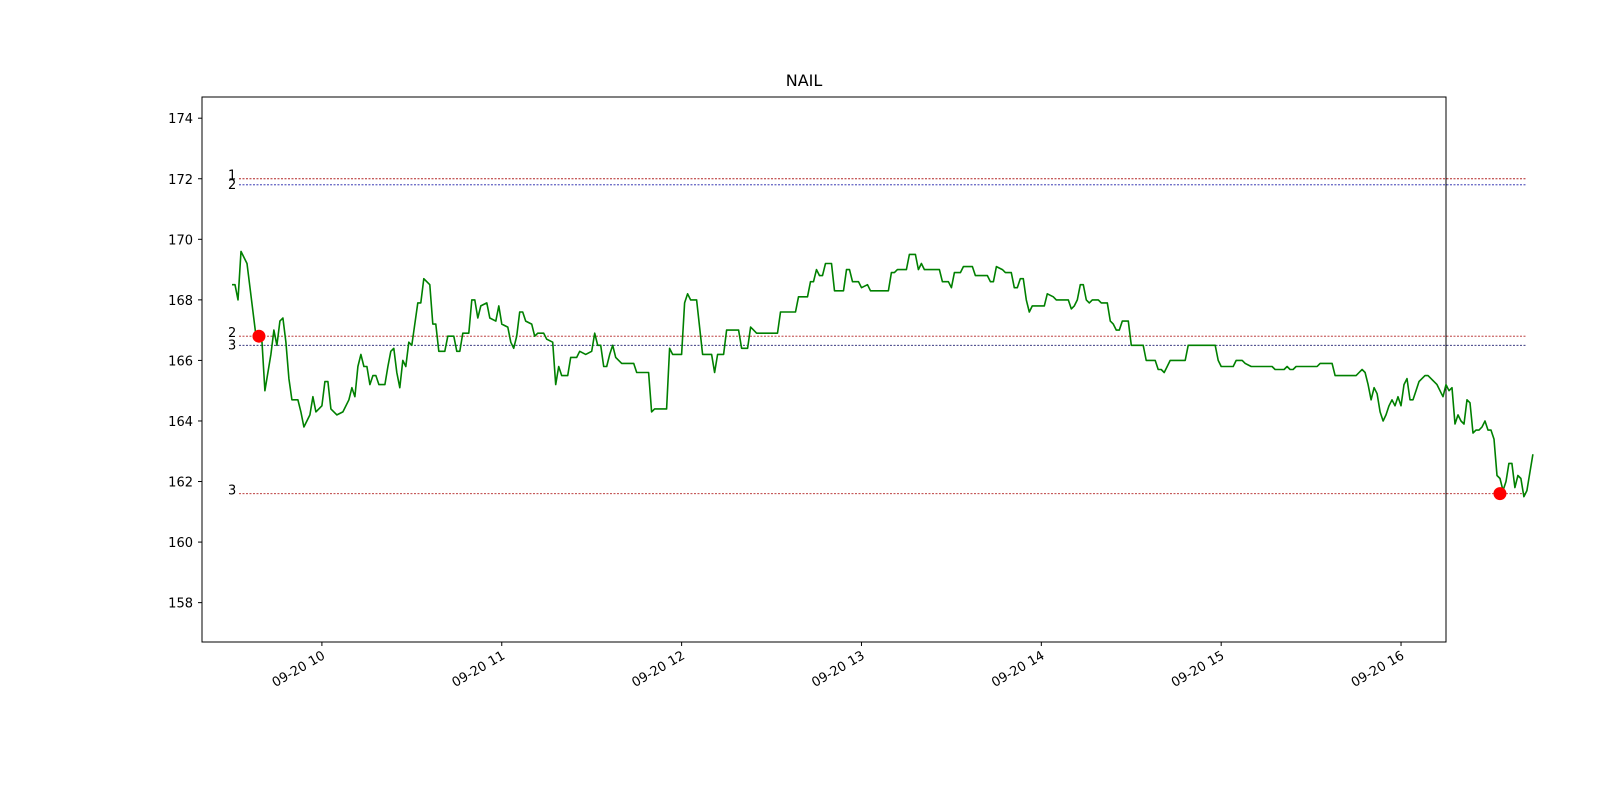 Image resolution: width=1600 pixels, height=800 pixels. I want to click on y-tick-label: 170, so click(180, 240).